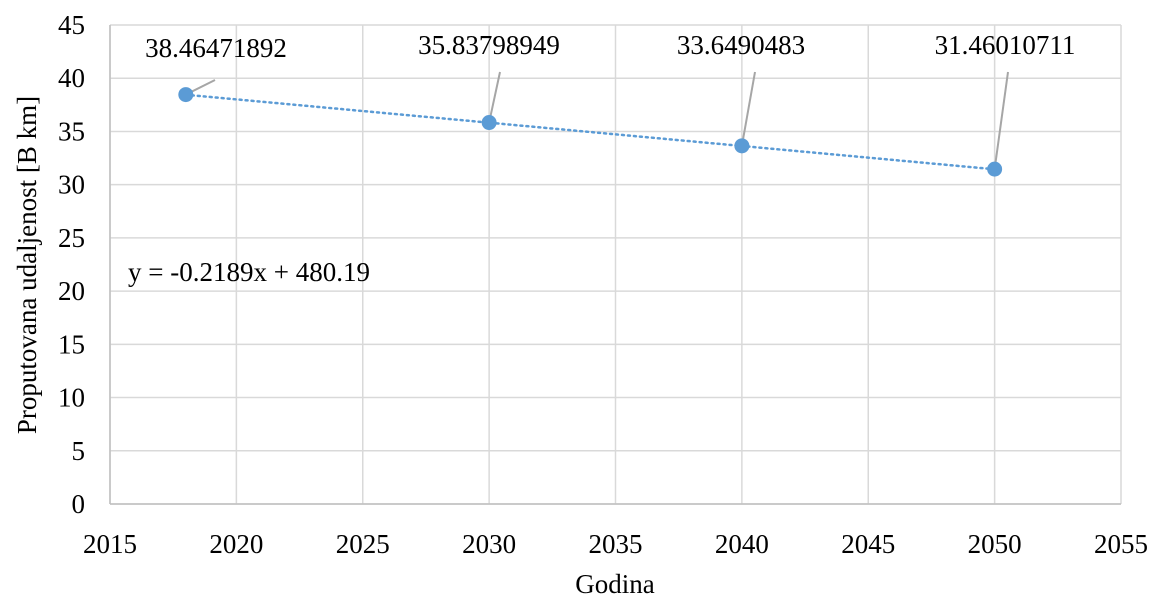 The image size is (1156, 603). I want to click on data-label: 38.46471892, so click(216, 48).